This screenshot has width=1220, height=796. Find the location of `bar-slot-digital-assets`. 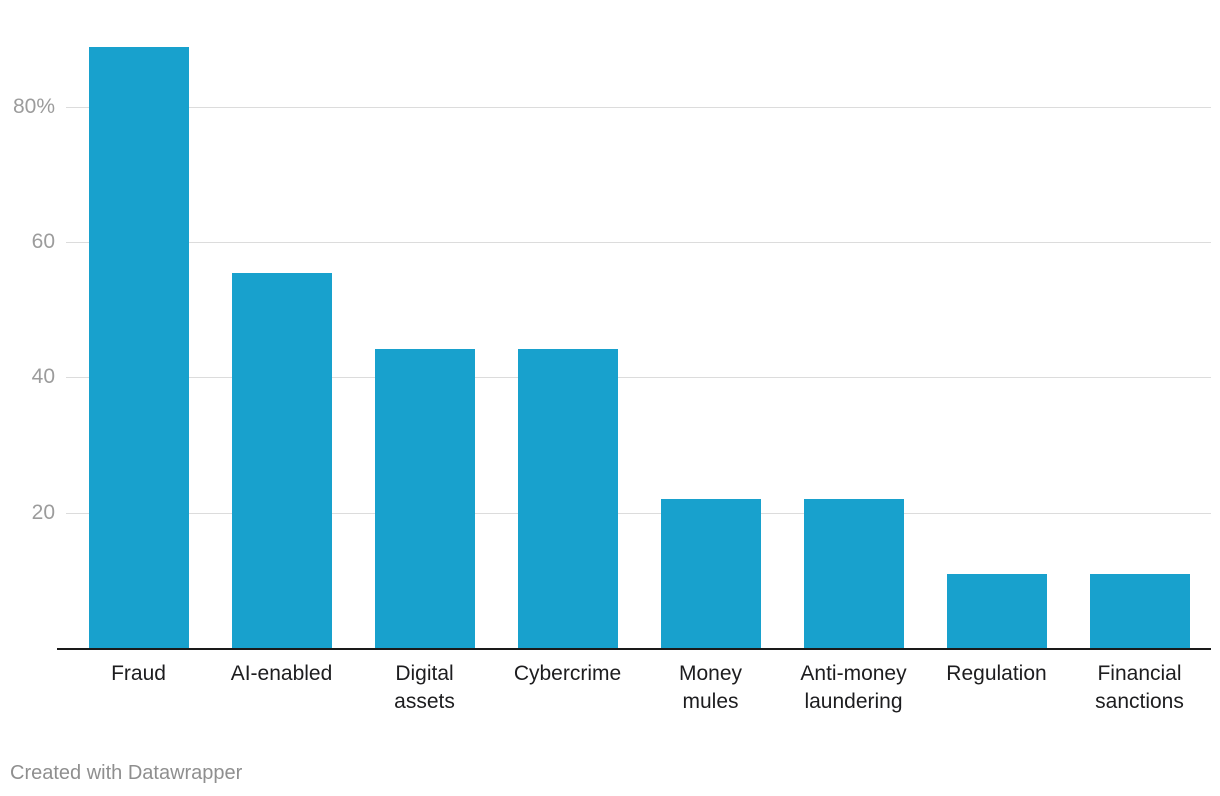

bar-slot-digital-assets is located at coordinates (424, 499).